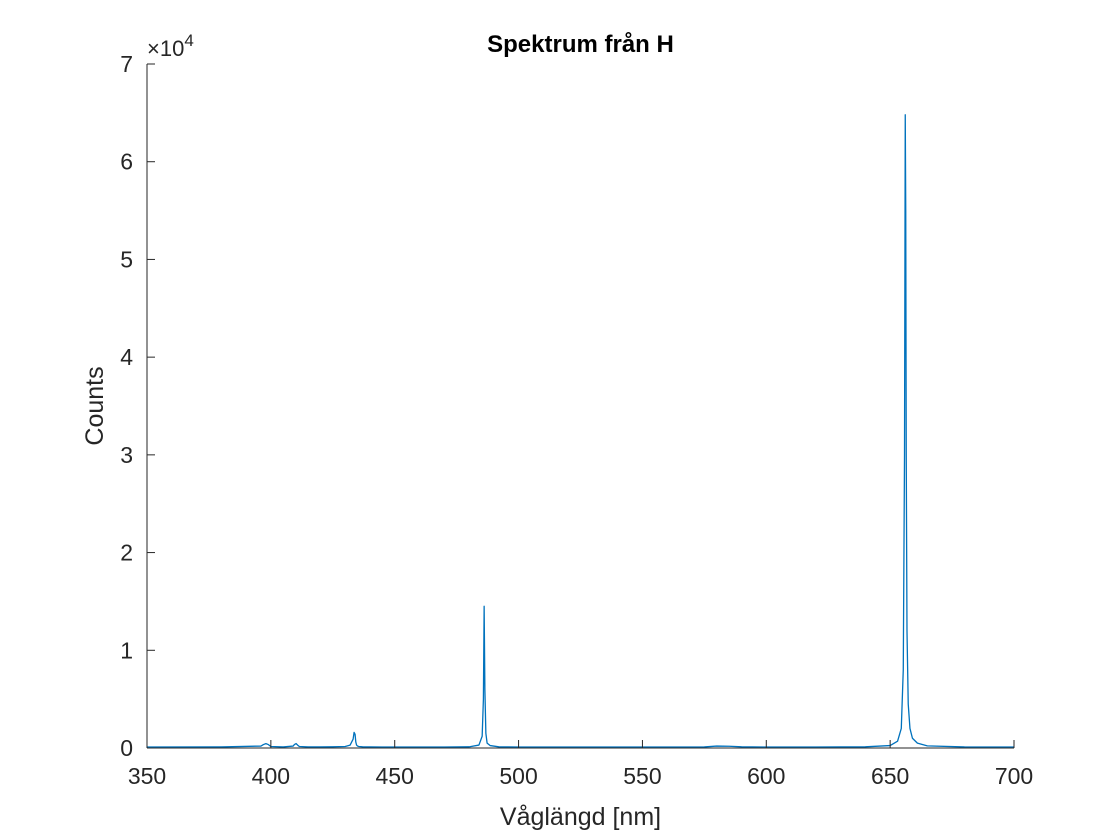  Describe the element at coordinates (126, 162) in the screenshot. I see `y-tick-label: 6` at that location.